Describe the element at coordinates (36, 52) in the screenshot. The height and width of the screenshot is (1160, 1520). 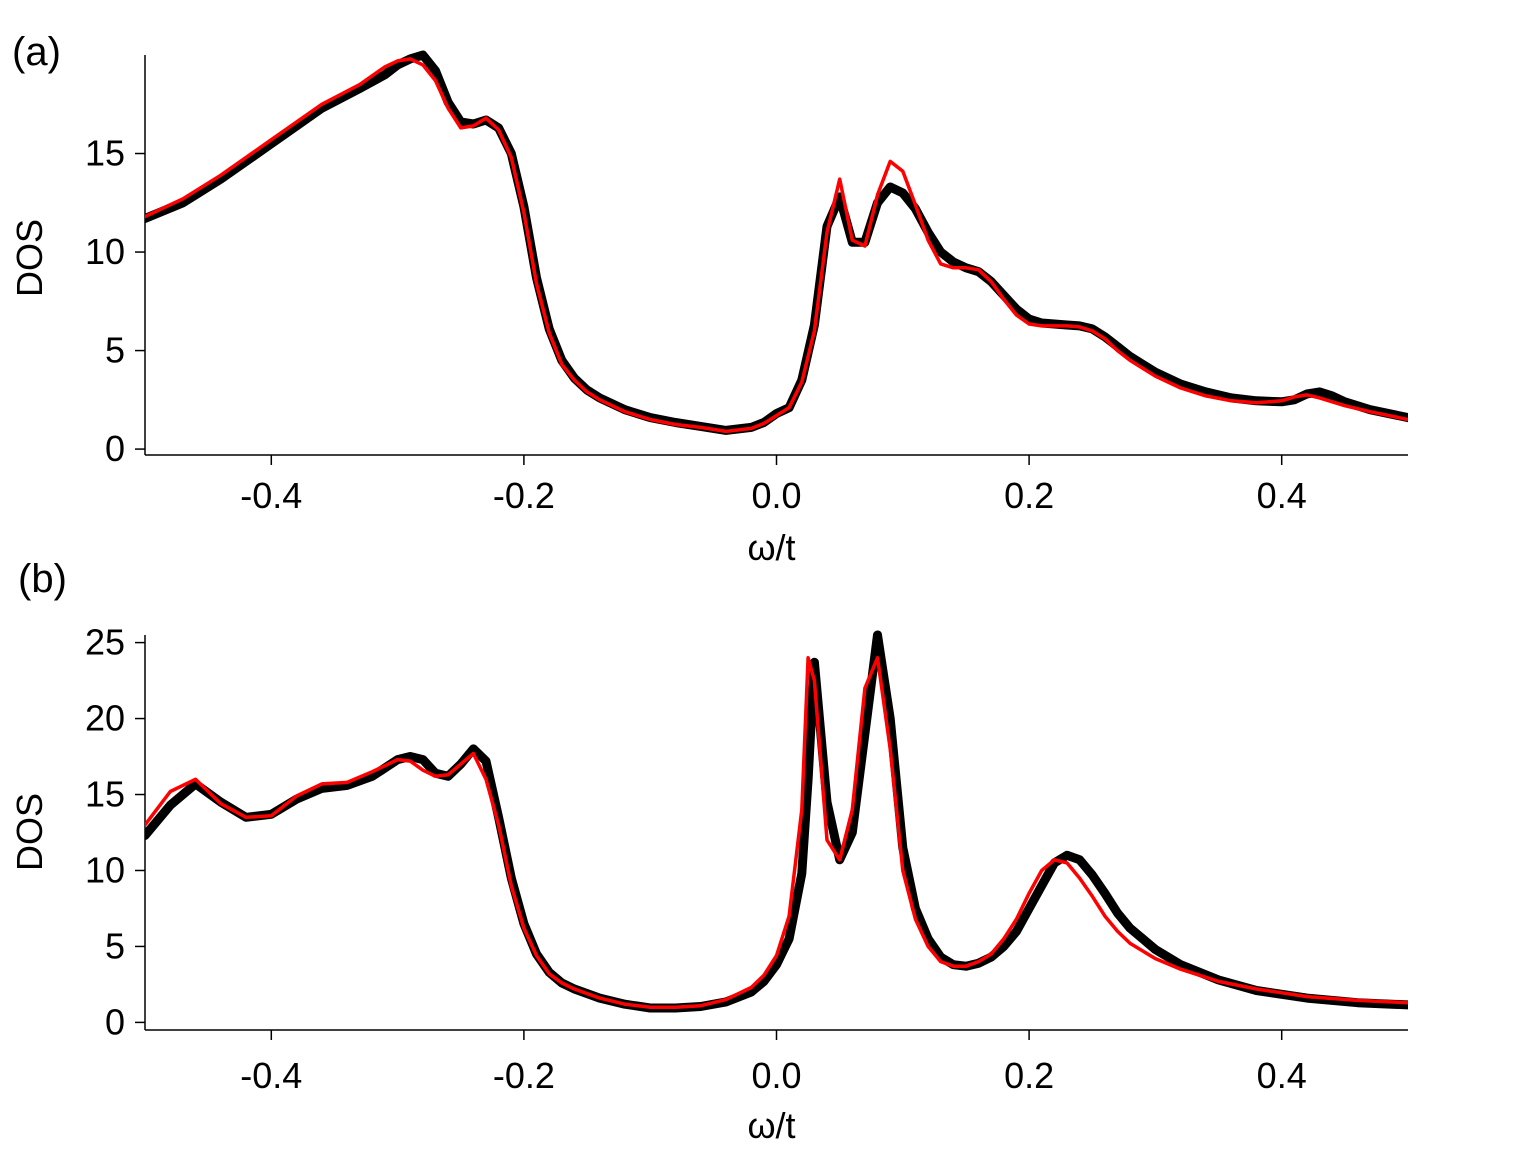
I see `panel-label: (a)` at that location.